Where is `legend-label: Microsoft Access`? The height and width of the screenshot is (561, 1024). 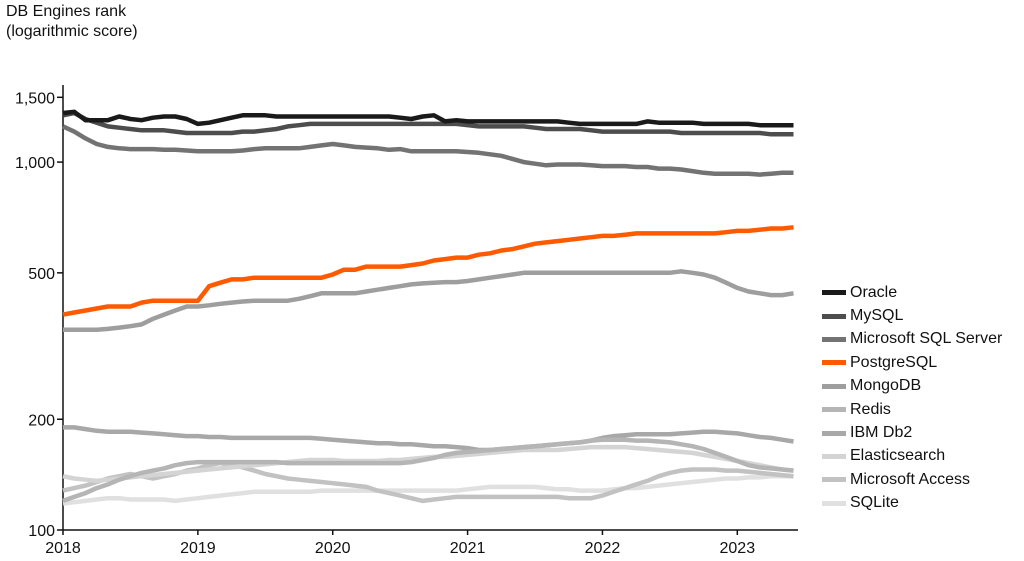
legend-label: Microsoft Access is located at coordinates (910, 479).